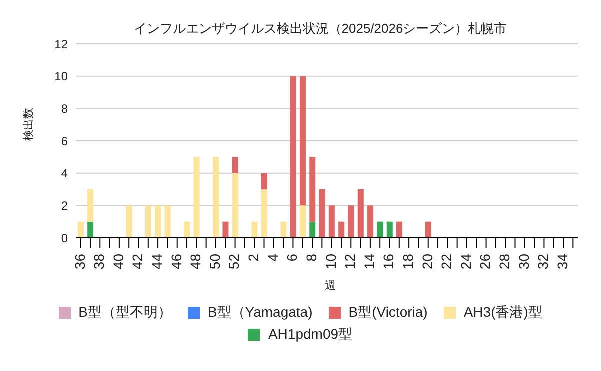  Describe the element at coordinates (310, 335) in the screenshot. I see `legend-label: AH1pdm09型` at that location.